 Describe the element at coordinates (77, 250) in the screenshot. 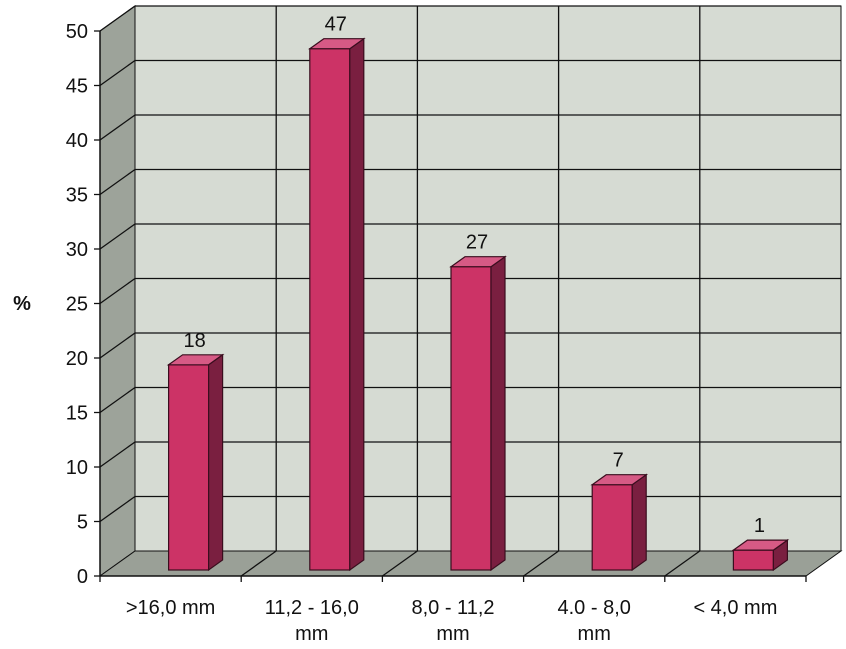

I see `y-tick-label: 30` at that location.